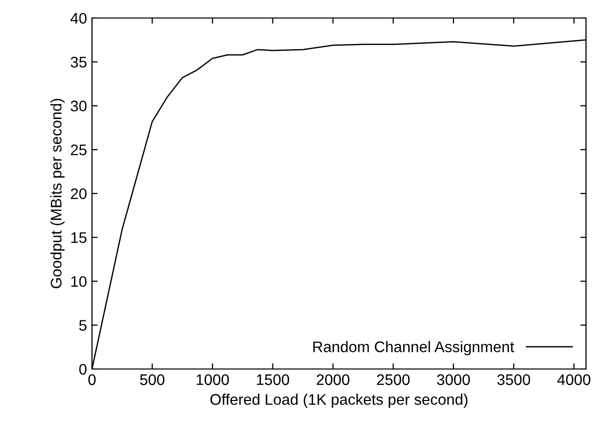  Describe the element at coordinates (152, 380) in the screenshot. I see `x-tick-label: 500` at that location.